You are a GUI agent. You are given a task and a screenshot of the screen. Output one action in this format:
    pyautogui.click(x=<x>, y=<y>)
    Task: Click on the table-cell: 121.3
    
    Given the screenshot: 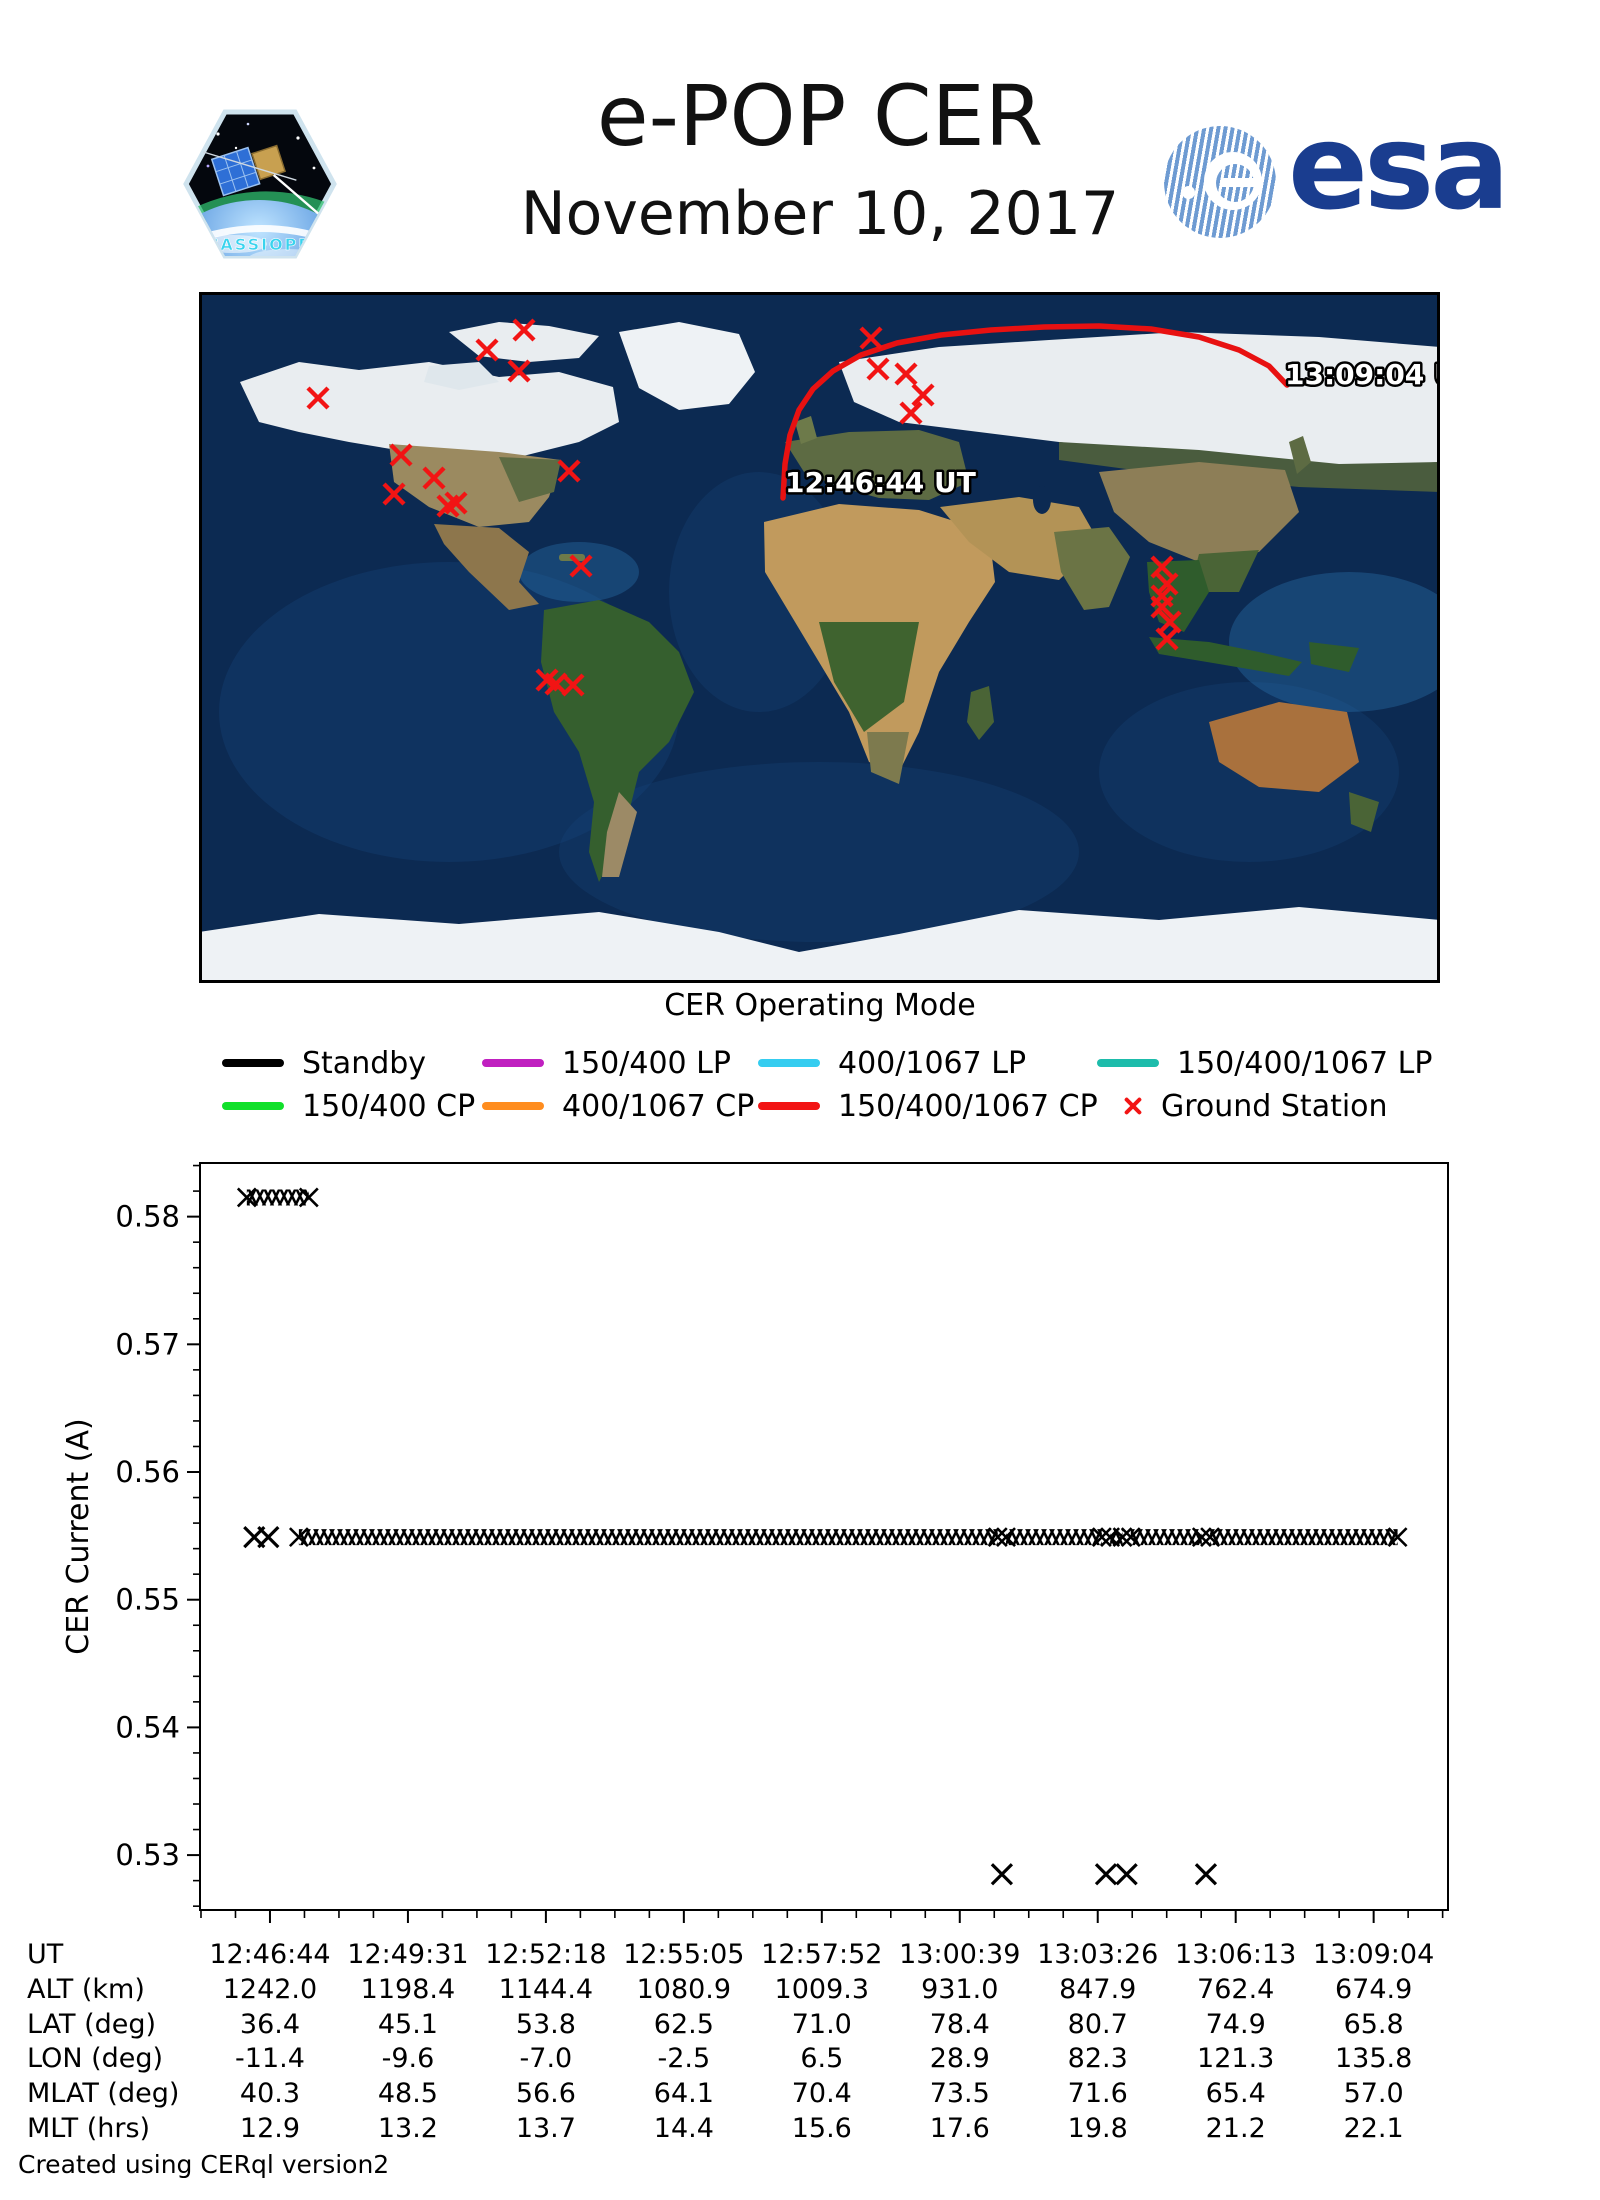 What is the action you would take?
    pyautogui.click(x=1236, y=2059)
    